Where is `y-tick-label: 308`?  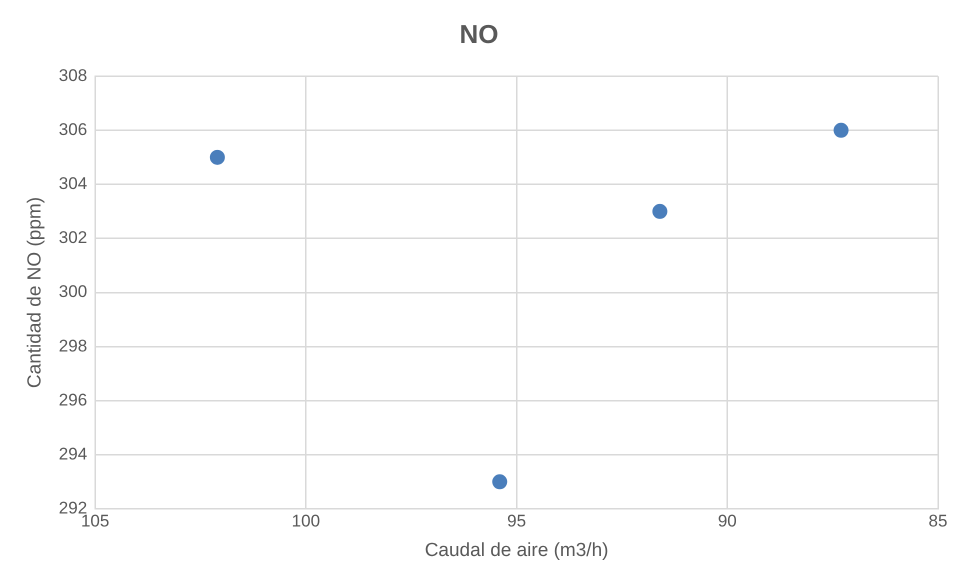
y-tick-label: 308 is located at coordinates (73, 75).